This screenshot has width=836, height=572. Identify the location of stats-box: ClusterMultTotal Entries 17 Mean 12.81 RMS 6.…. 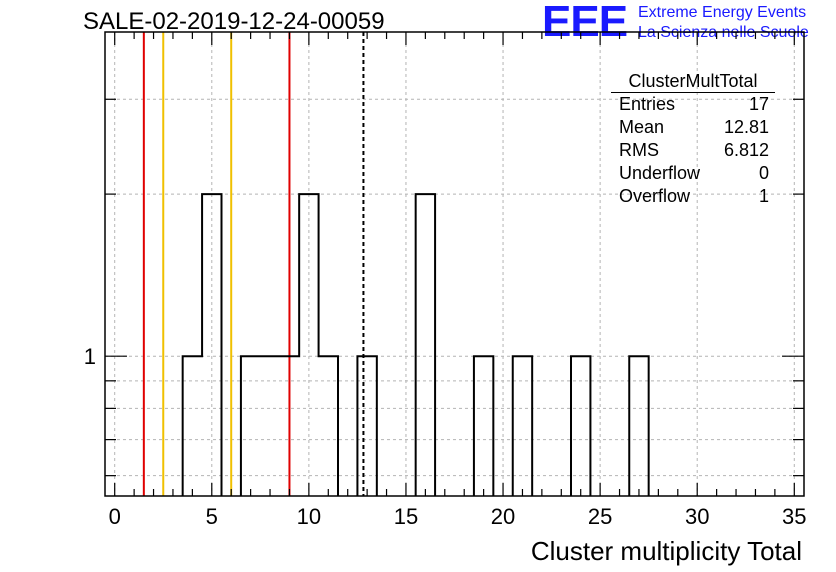
(693, 139).